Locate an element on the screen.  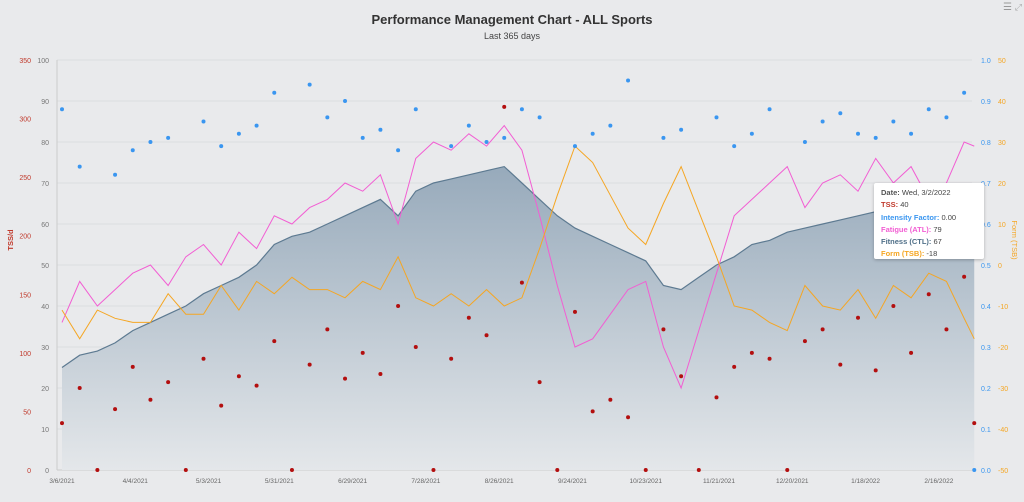
load-axis-tick: 50 is located at coordinates (45, 266).